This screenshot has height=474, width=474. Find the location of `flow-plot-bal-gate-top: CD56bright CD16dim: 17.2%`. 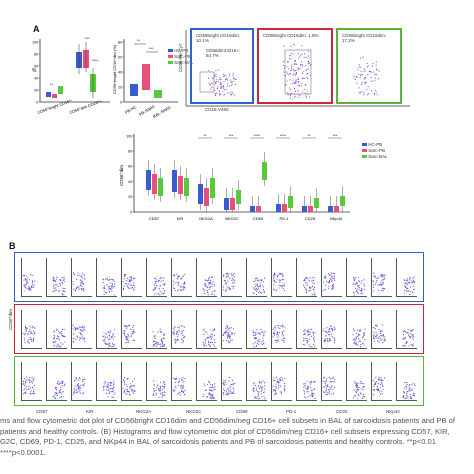

flow-plot-bal-gate-top: CD56bright CD16dim: 17.2% is located at coordinates (364, 38).